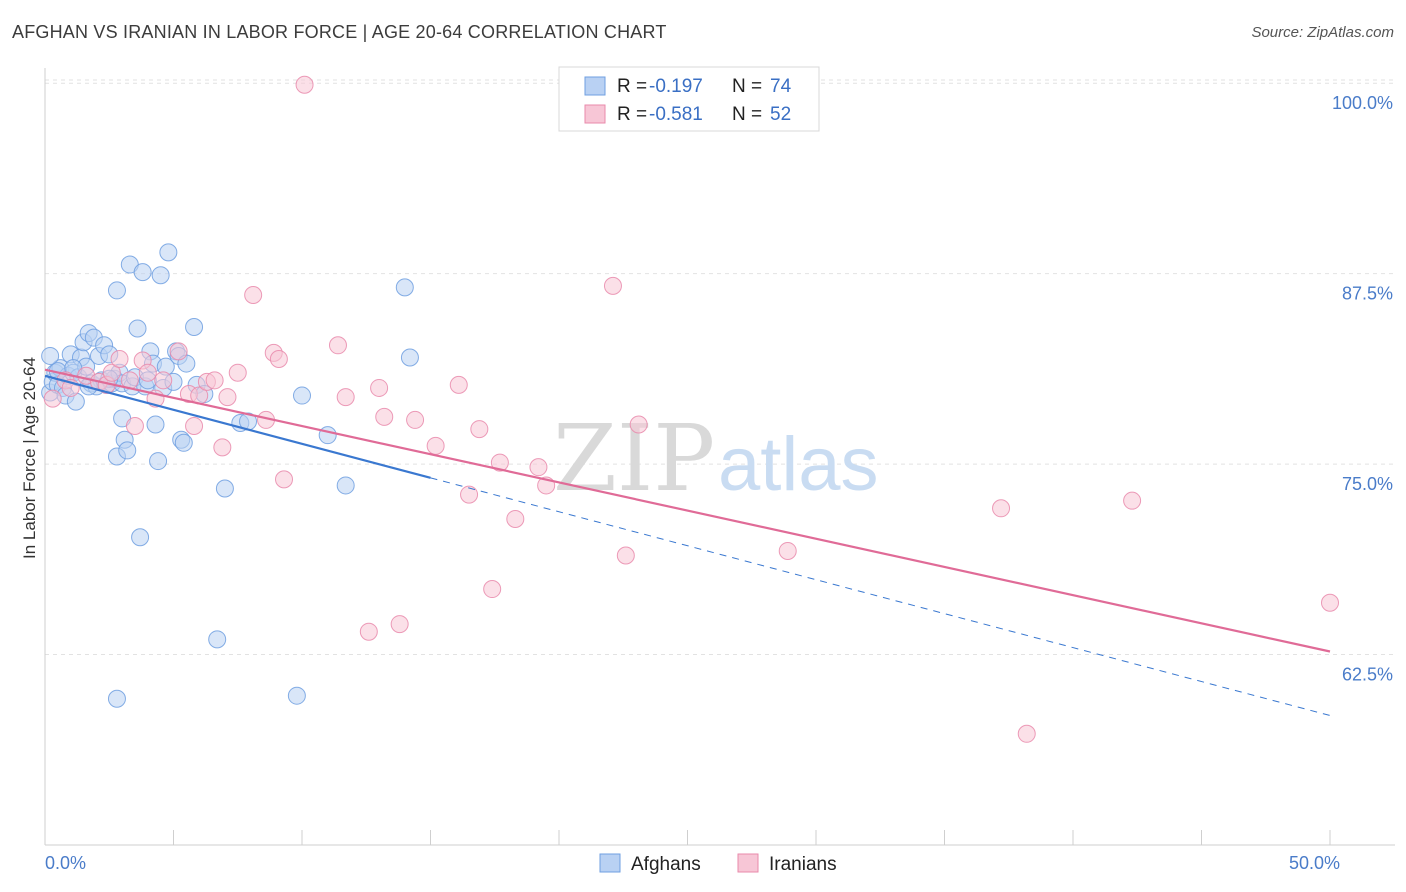 Image resolution: width=1406 pixels, height=892 pixels. I want to click on legend-r-label-1: R =, so click(632, 114).